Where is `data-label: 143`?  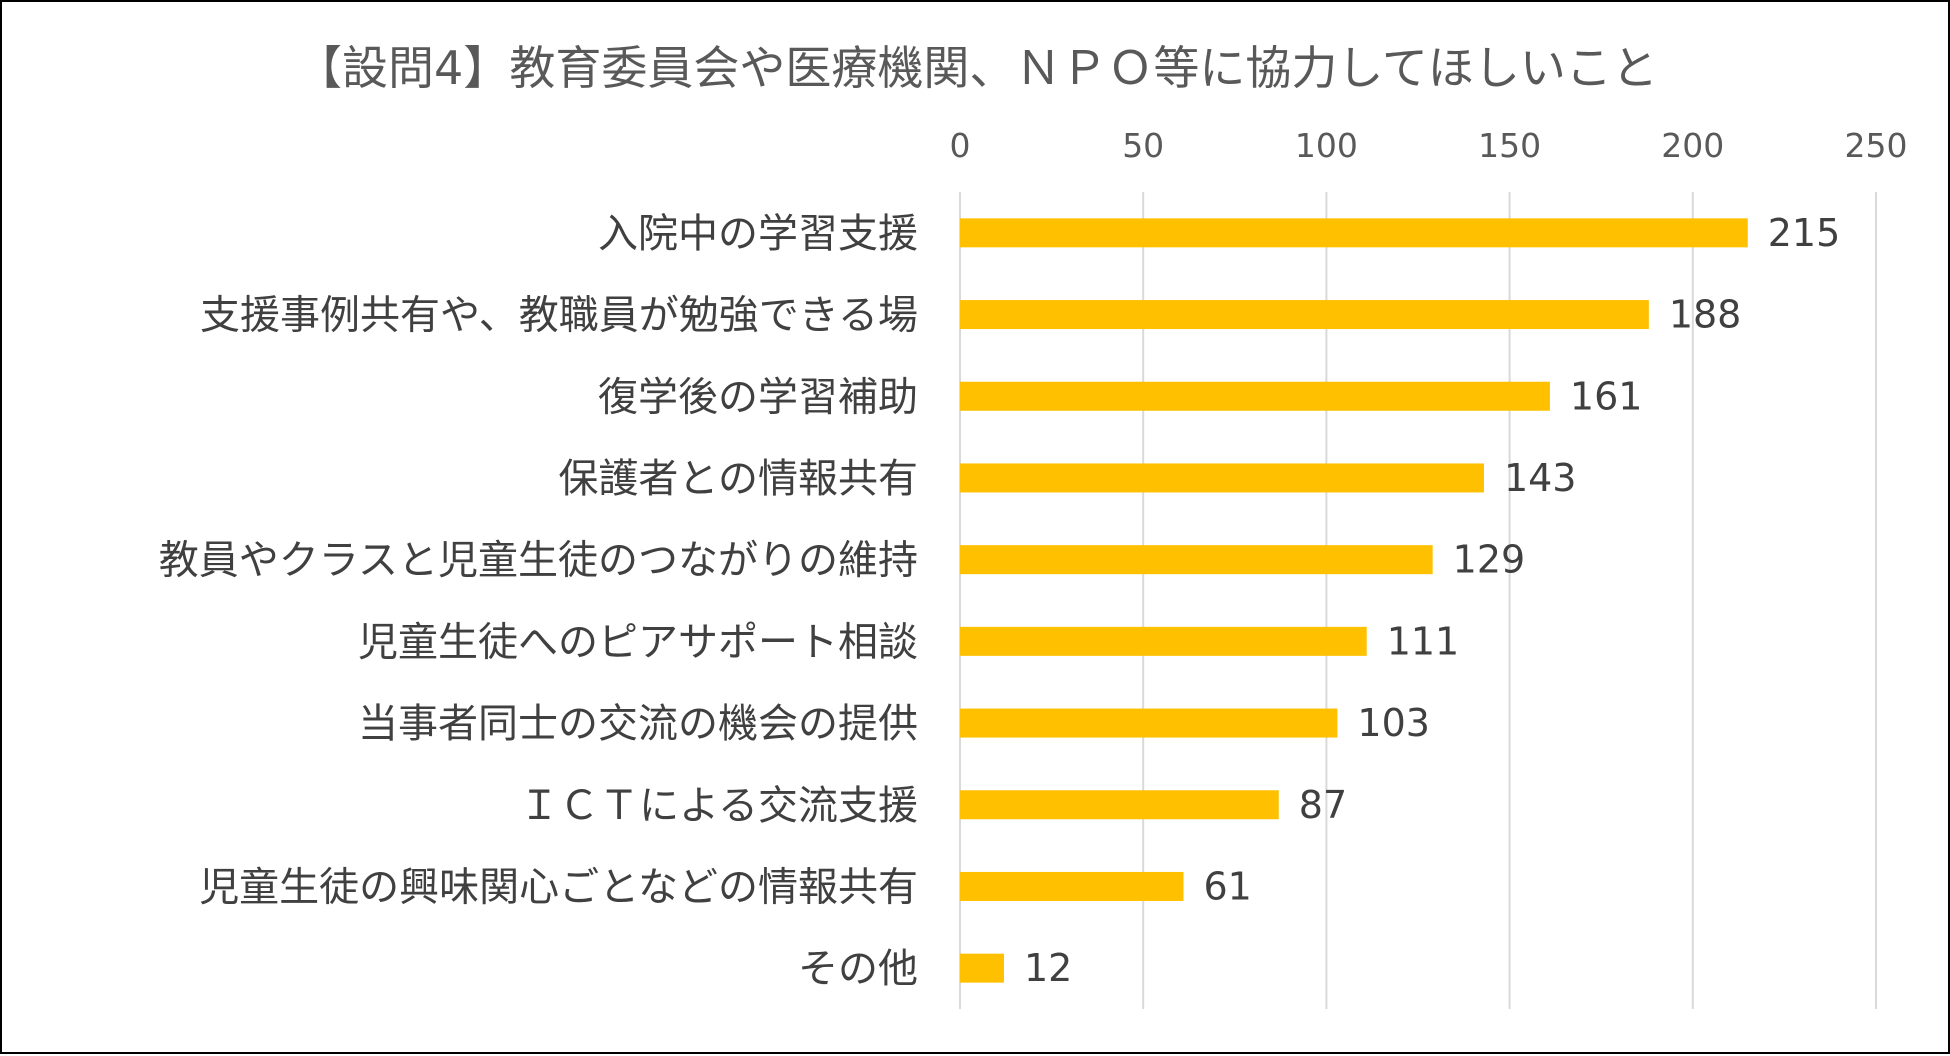
data-label: 143 is located at coordinates (1540, 478).